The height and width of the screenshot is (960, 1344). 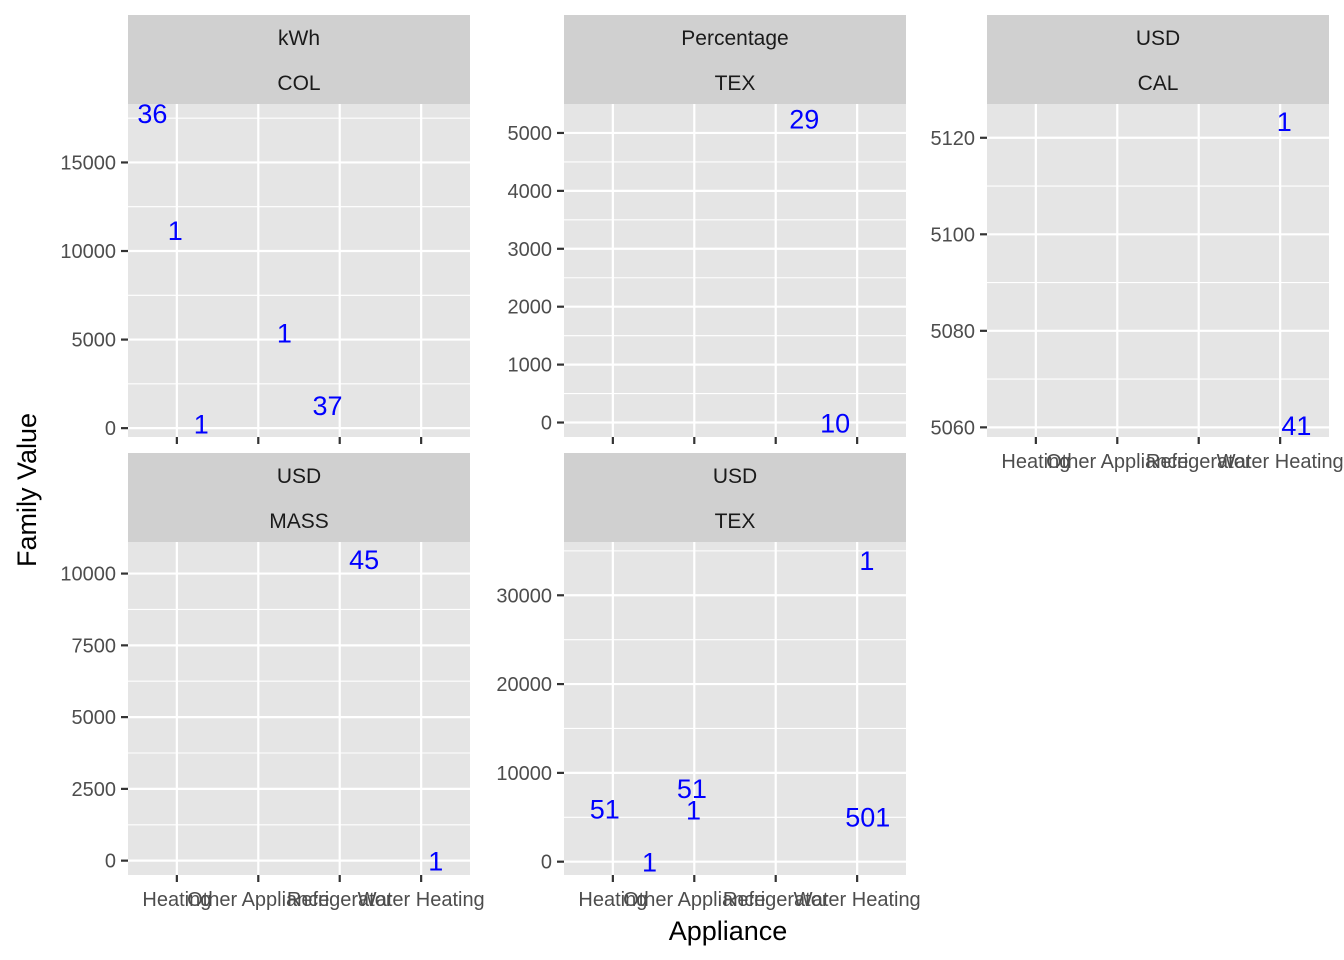 What do you see at coordinates (953, 332) in the screenshot?
I see `y-tick-label: 5080` at bounding box center [953, 332].